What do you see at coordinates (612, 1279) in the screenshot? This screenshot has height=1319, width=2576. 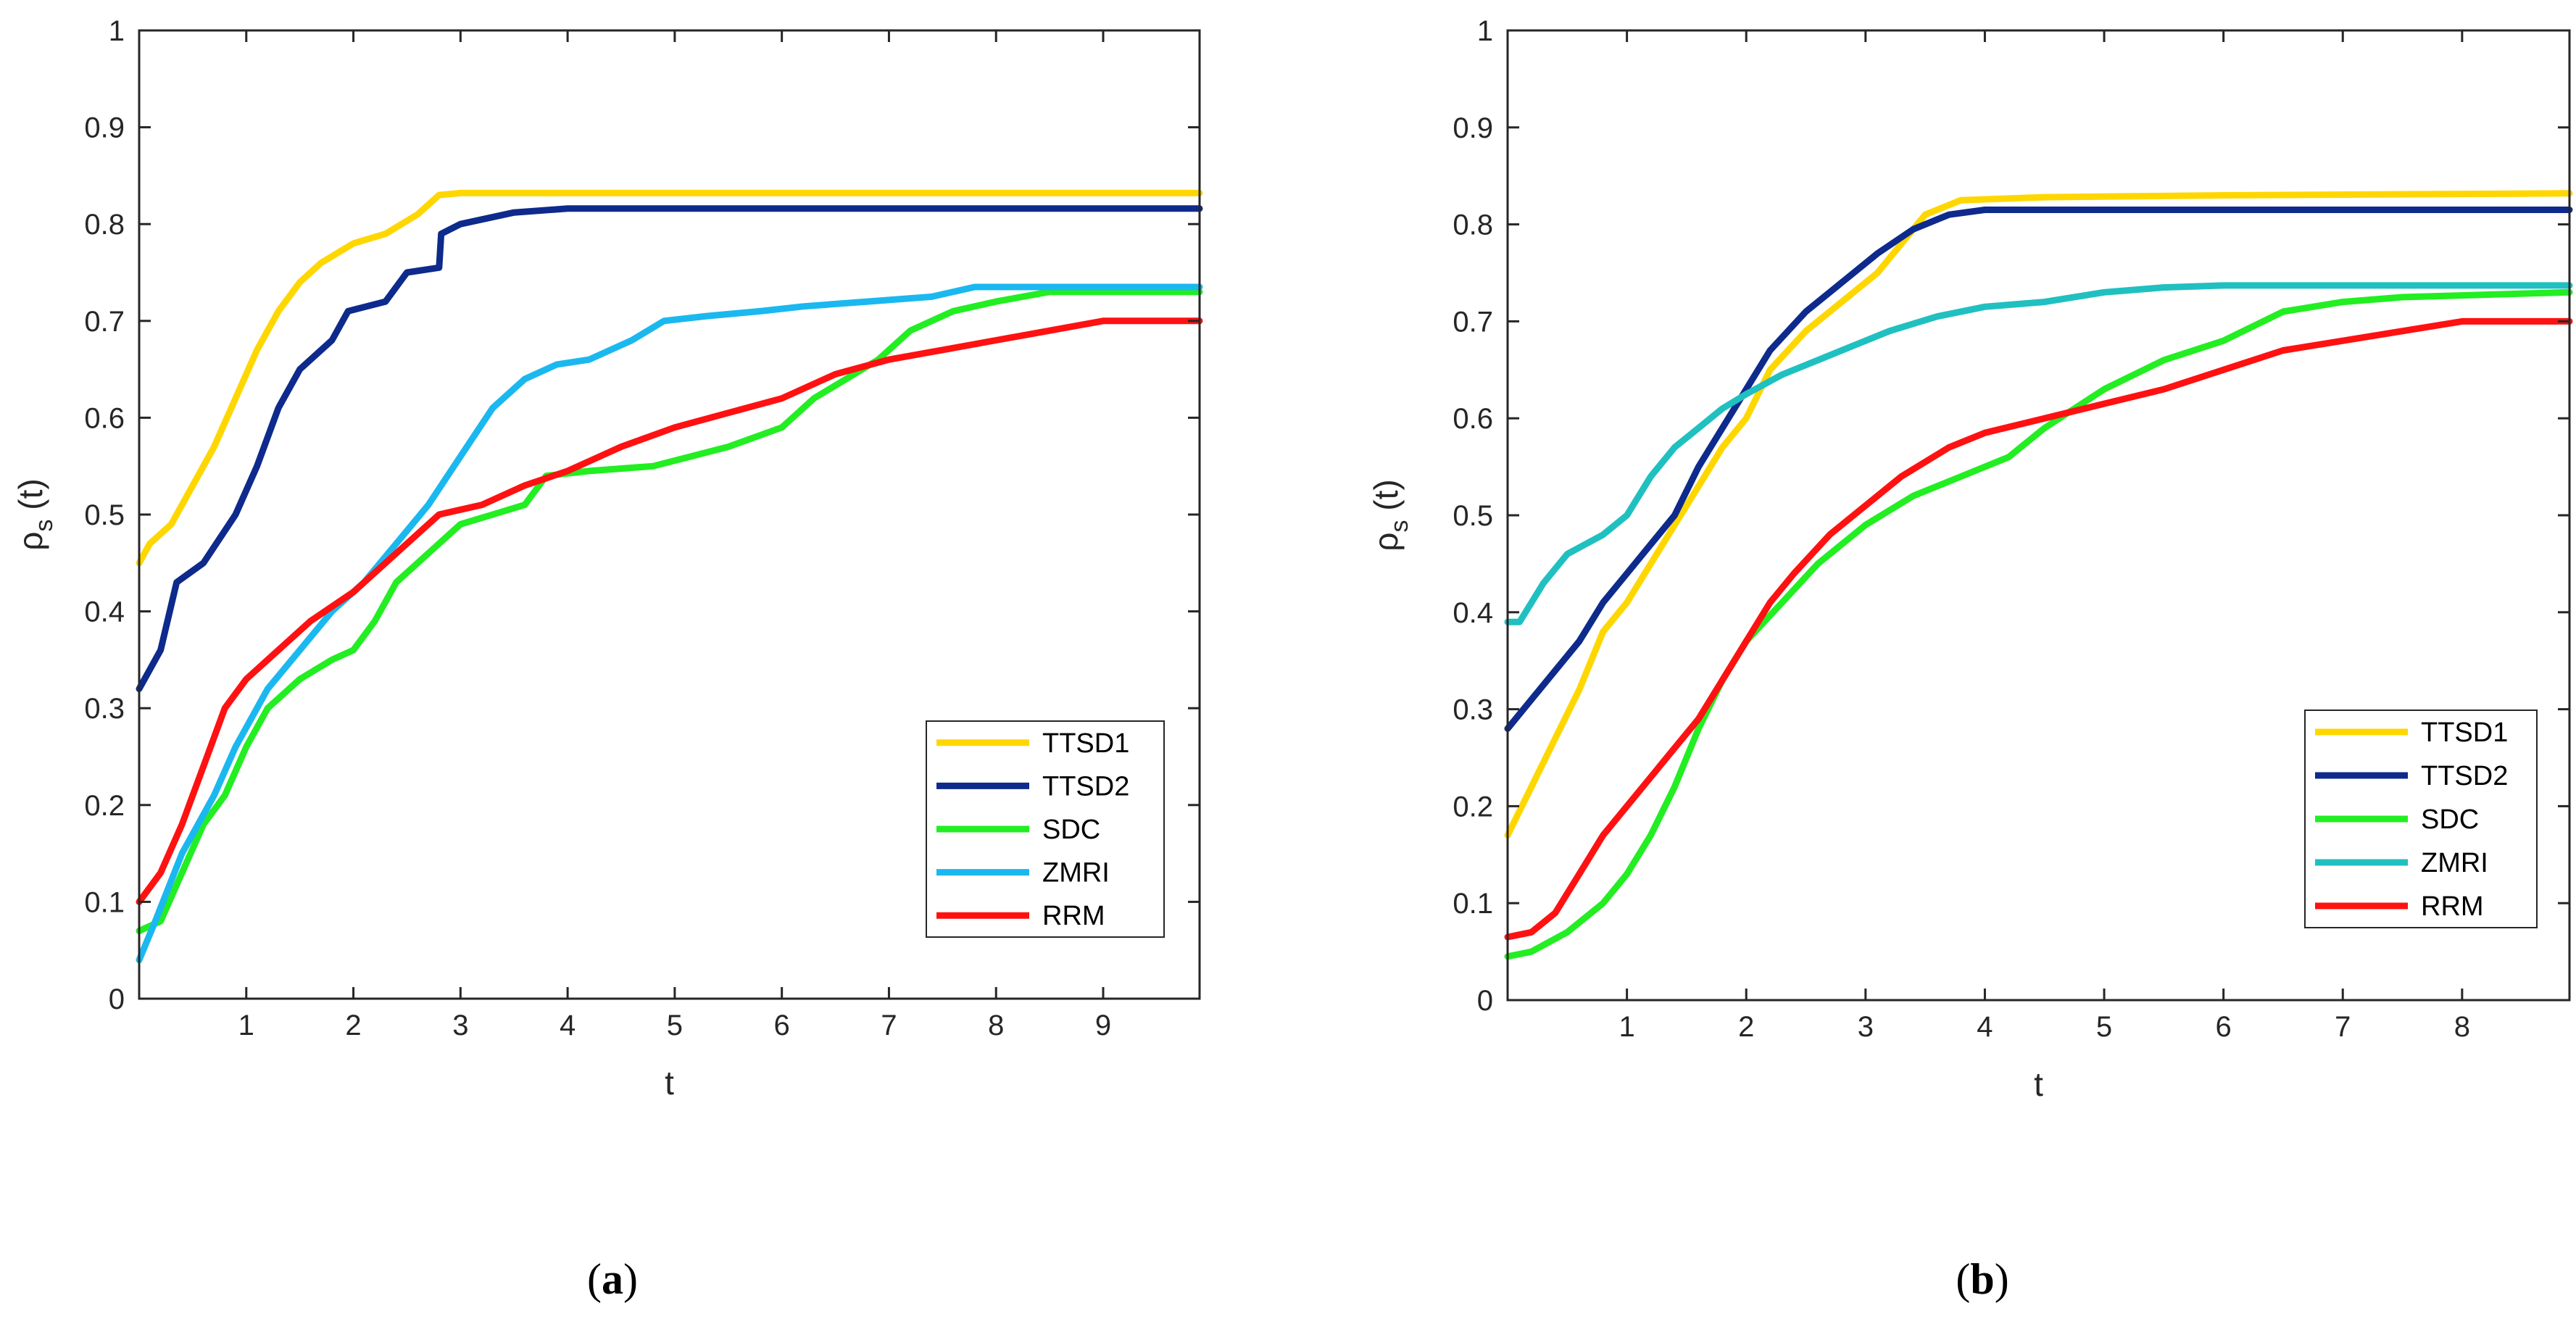 I see `caption-a: (a)` at bounding box center [612, 1279].